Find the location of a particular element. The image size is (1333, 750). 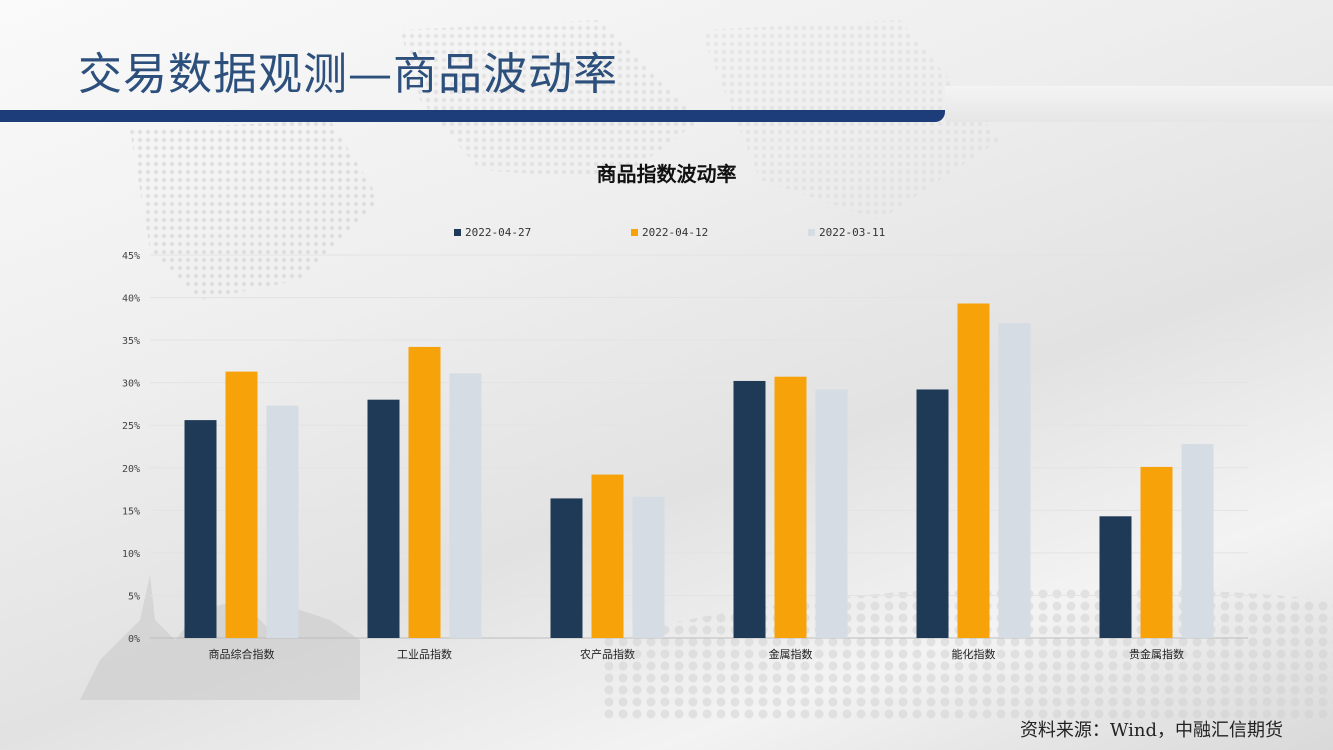

header-band is located at coordinates (1139, 104).